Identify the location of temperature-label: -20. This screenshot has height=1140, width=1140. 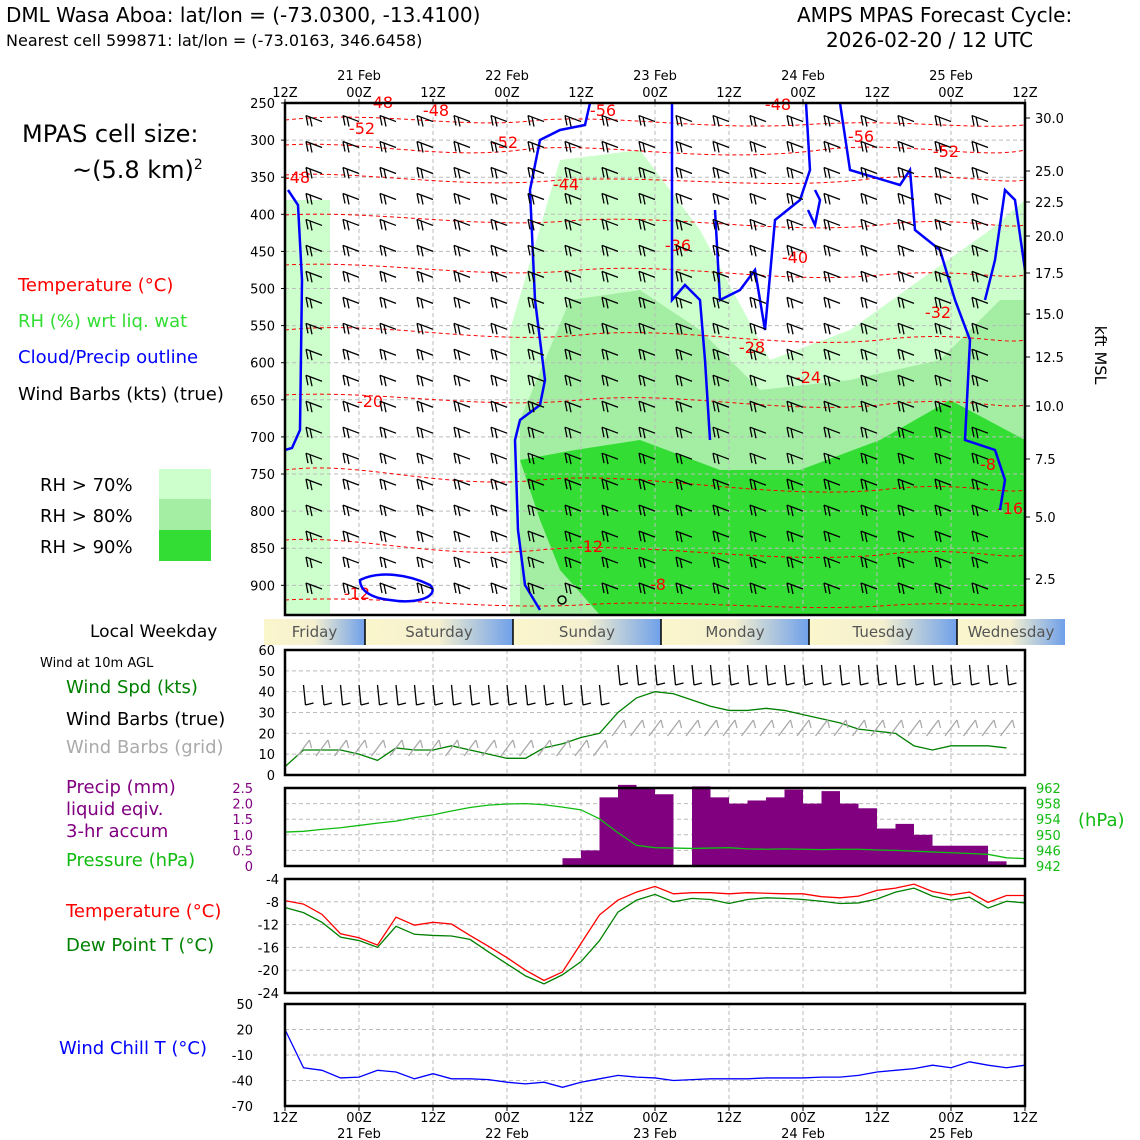
(370, 401).